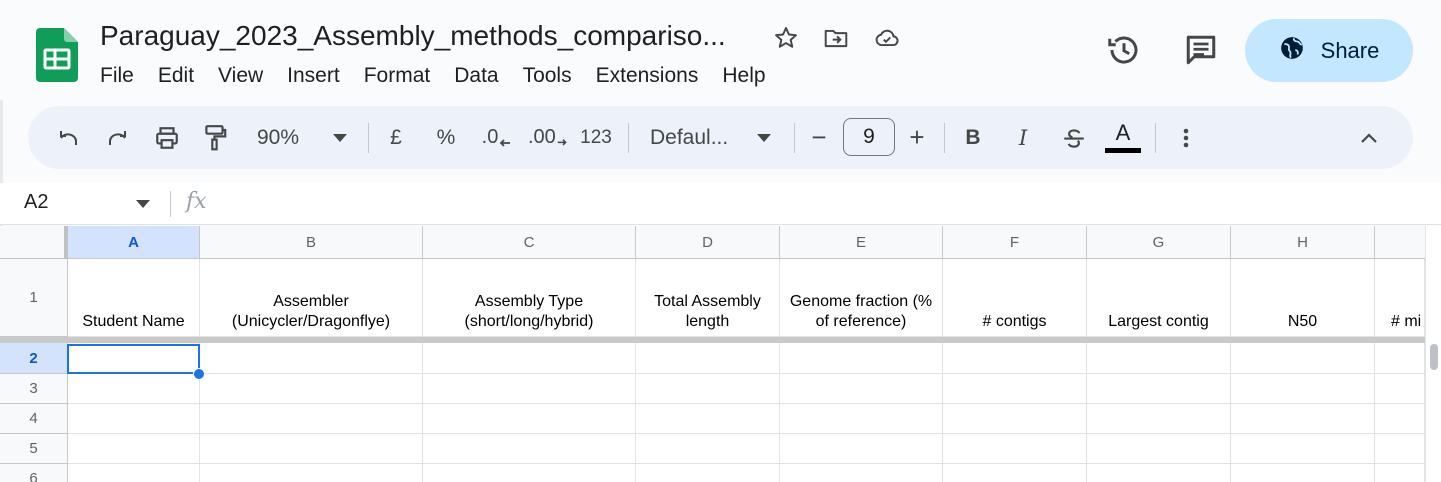 This screenshot has width=1441, height=482. What do you see at coordinates (529, 419) in the screenshot?
I see `cell-c4` at bounding box center [529, 419].